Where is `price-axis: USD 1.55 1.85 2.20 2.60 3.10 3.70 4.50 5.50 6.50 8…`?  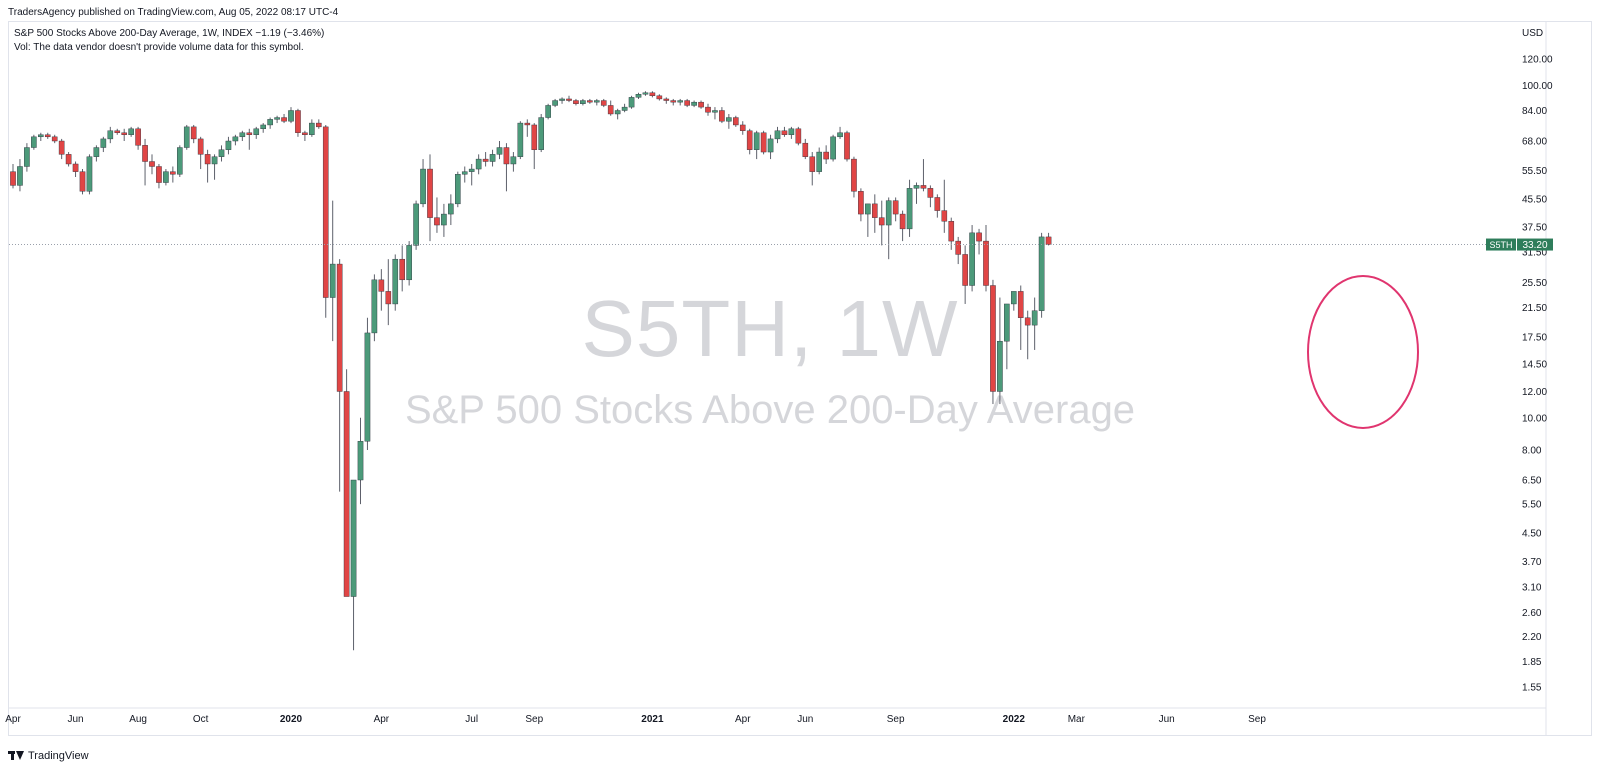
price-axis: USD 1.55 1.85 2.20 2.60 3.10 3.70 4.50 5.50 6.50 8… is located at coordinates (1537, 361).